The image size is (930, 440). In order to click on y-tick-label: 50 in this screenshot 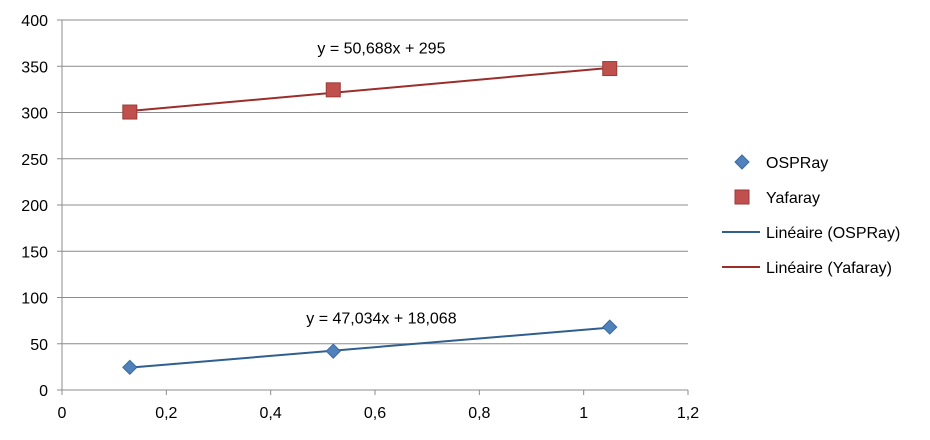, I will do `click(39, 345)`.